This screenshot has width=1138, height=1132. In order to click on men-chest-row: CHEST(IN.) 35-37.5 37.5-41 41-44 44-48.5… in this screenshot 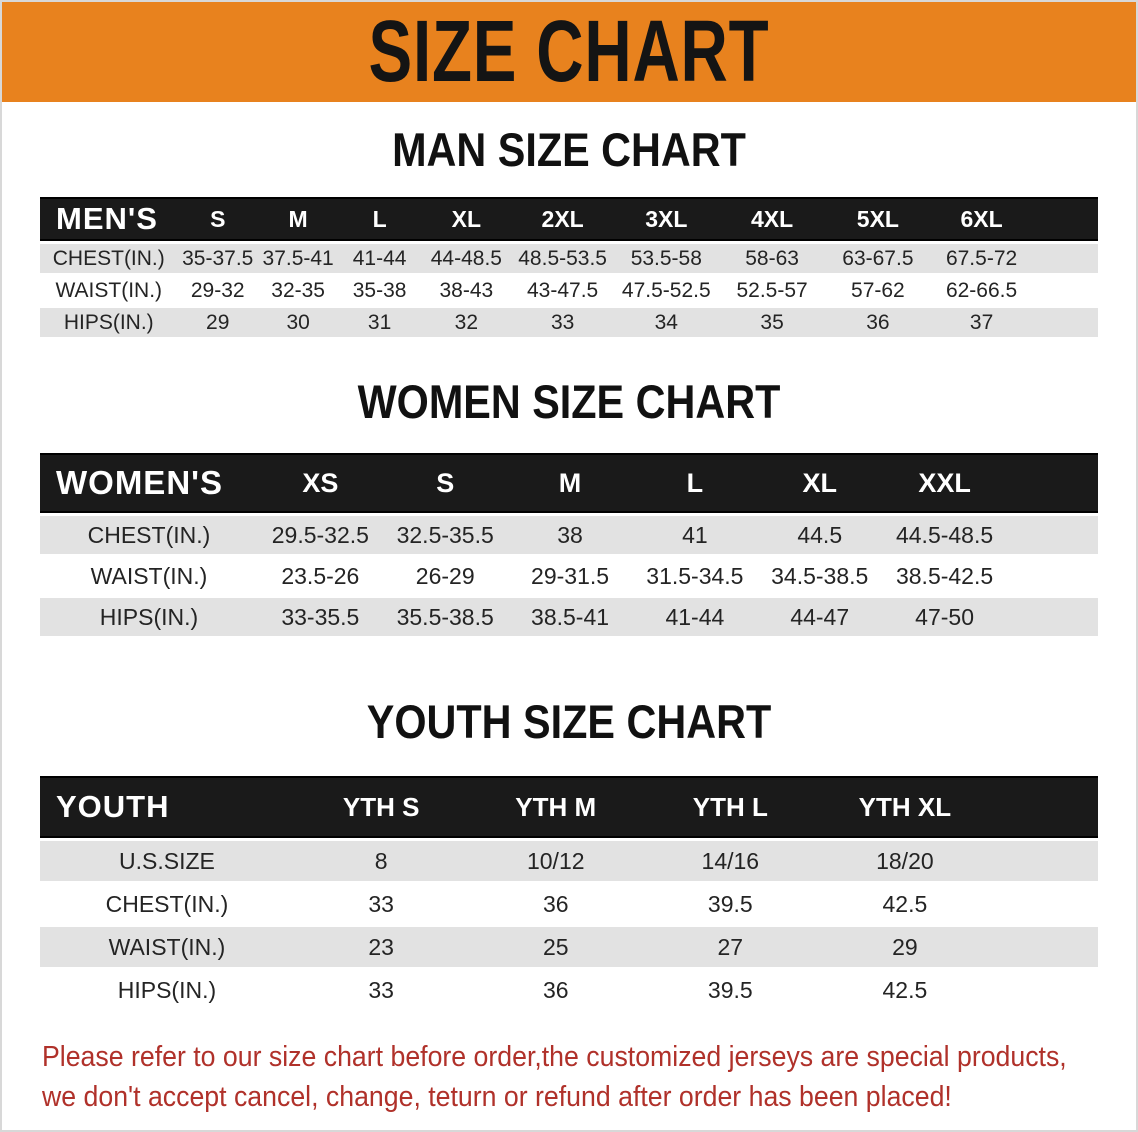, I will do `click(569, 258)`.